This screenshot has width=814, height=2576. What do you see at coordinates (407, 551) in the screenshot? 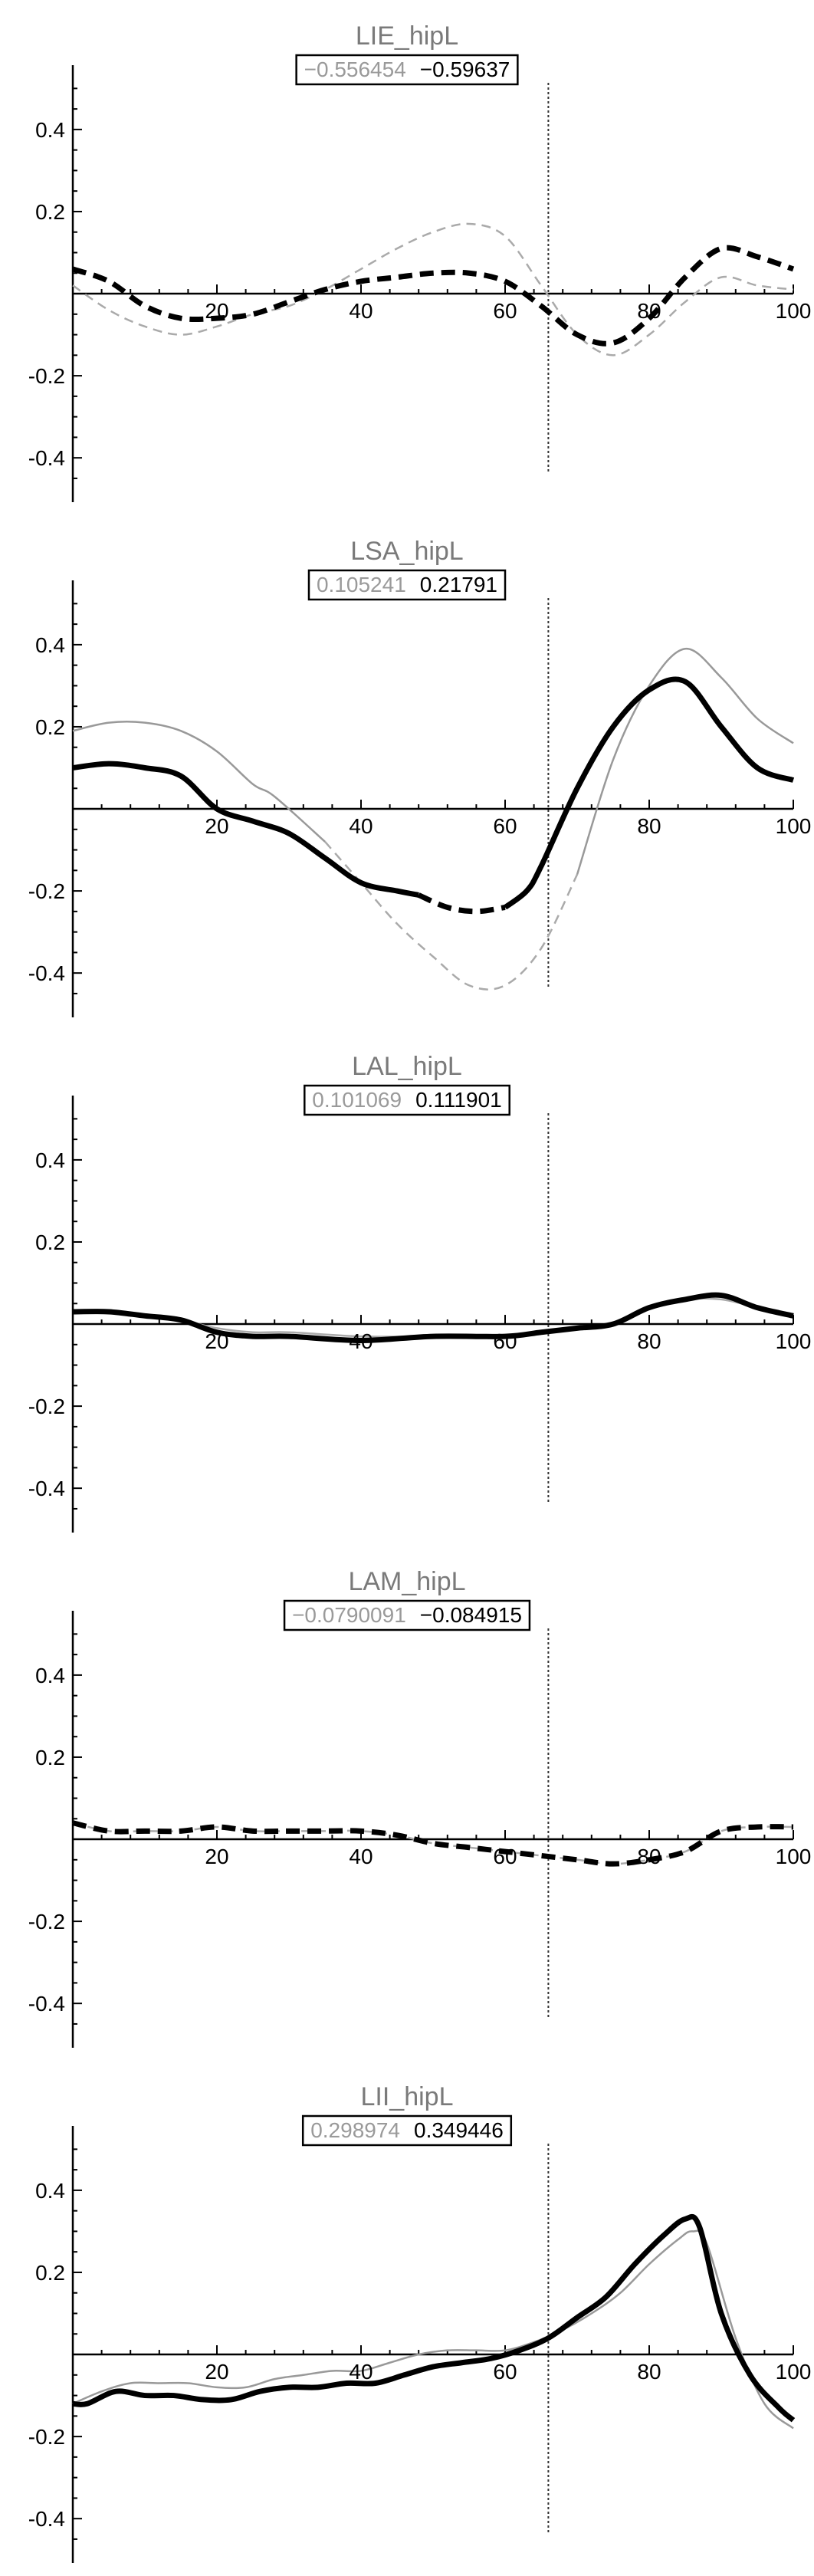
I see `chart-title: LSA_hipL` at bounding box center [407, 551].